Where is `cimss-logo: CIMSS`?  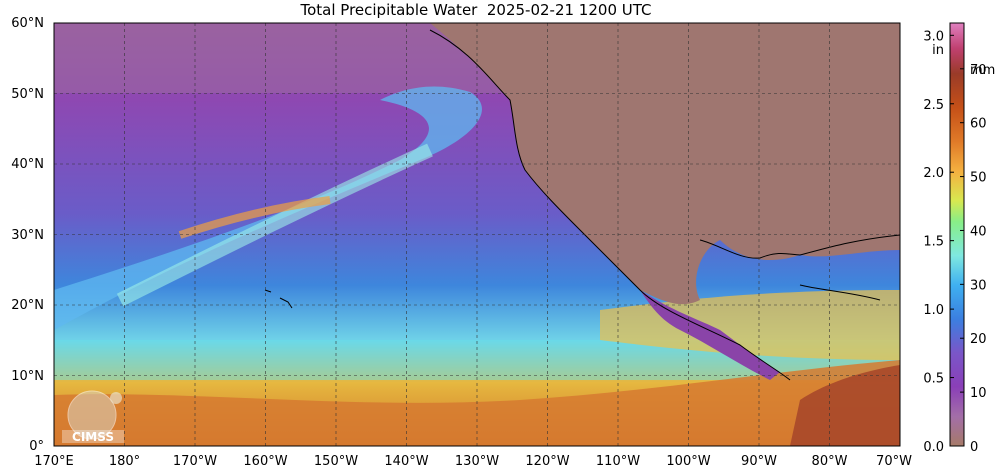
cimss-logo: CIMSS is located at coordinates (93, 417).